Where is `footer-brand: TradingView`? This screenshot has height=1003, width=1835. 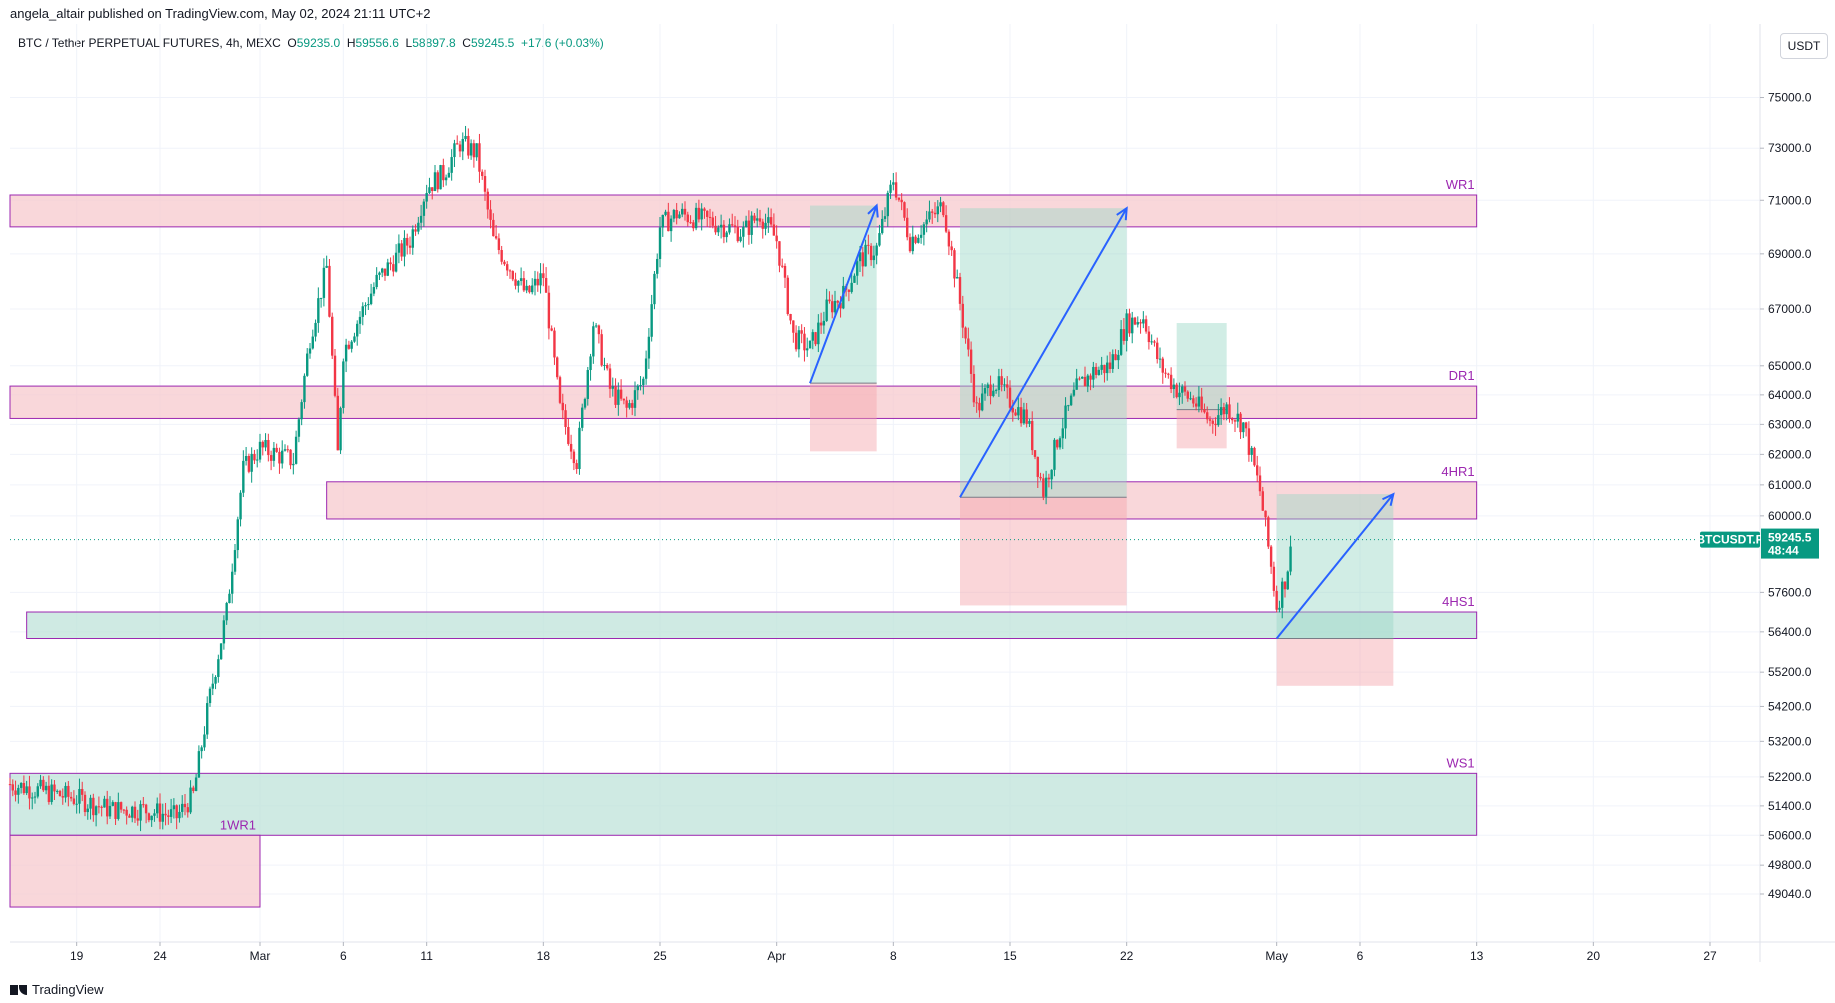 footer-brand: TradingView is located at coordinates (57, 989).